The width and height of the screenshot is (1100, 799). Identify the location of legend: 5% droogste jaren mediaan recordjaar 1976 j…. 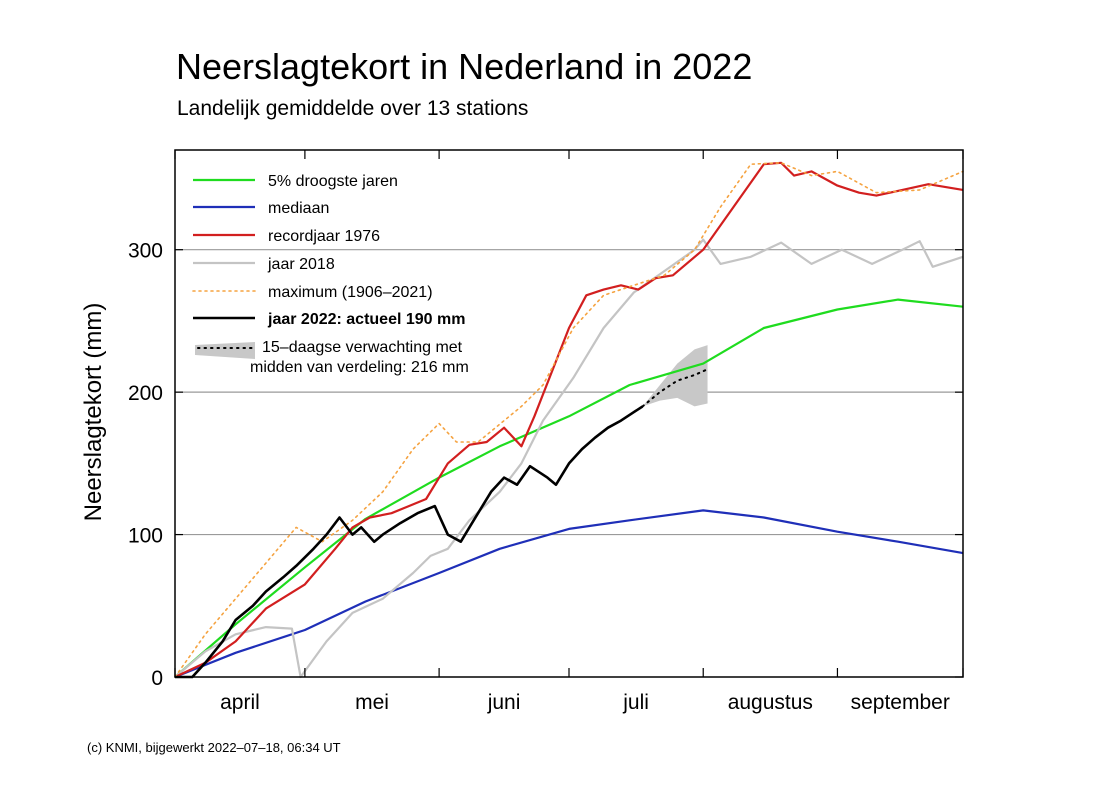
(330, 274).